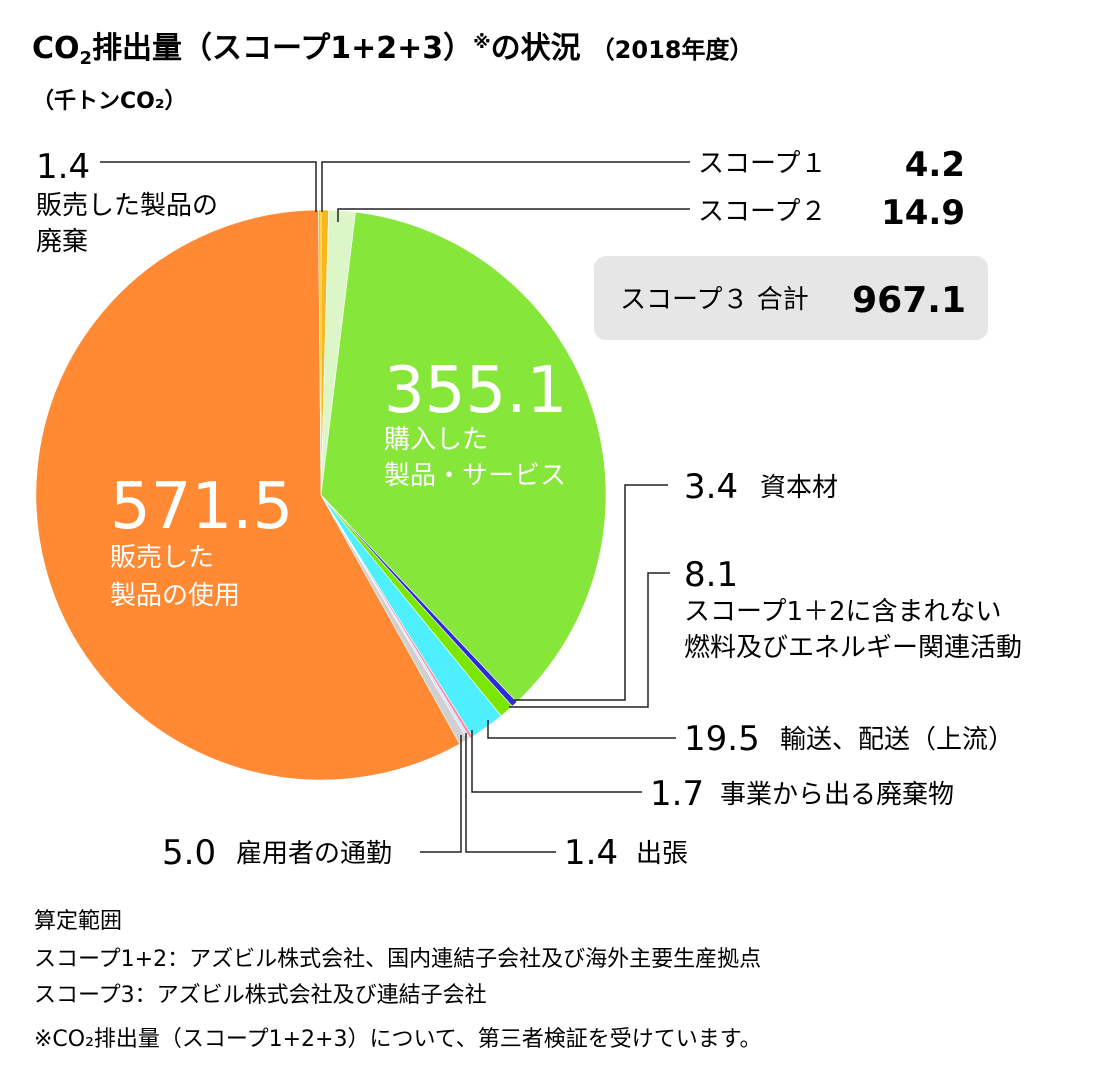 The height and width of the screenshot is (1085, 1102). Describe the element at coordinates (475, 391) in the screenshot. I see `purchased-value: 355.1` at that location.